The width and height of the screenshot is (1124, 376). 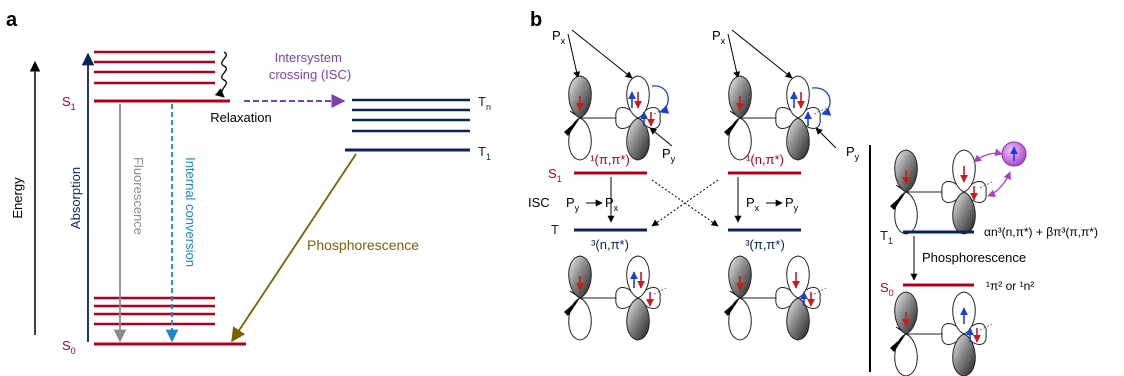 What do you see at coordinates (886, 237) in the screenshot?
I see `t1-label-b: T1` at bounding box center [886, 237].